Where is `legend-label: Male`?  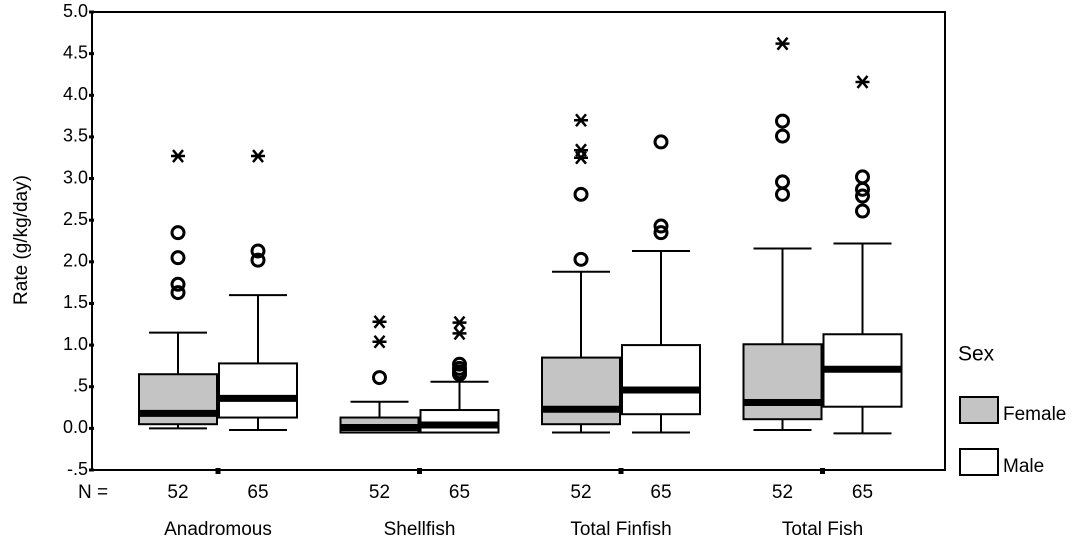 legend-label: Male is located at coordinates (1023, 466).